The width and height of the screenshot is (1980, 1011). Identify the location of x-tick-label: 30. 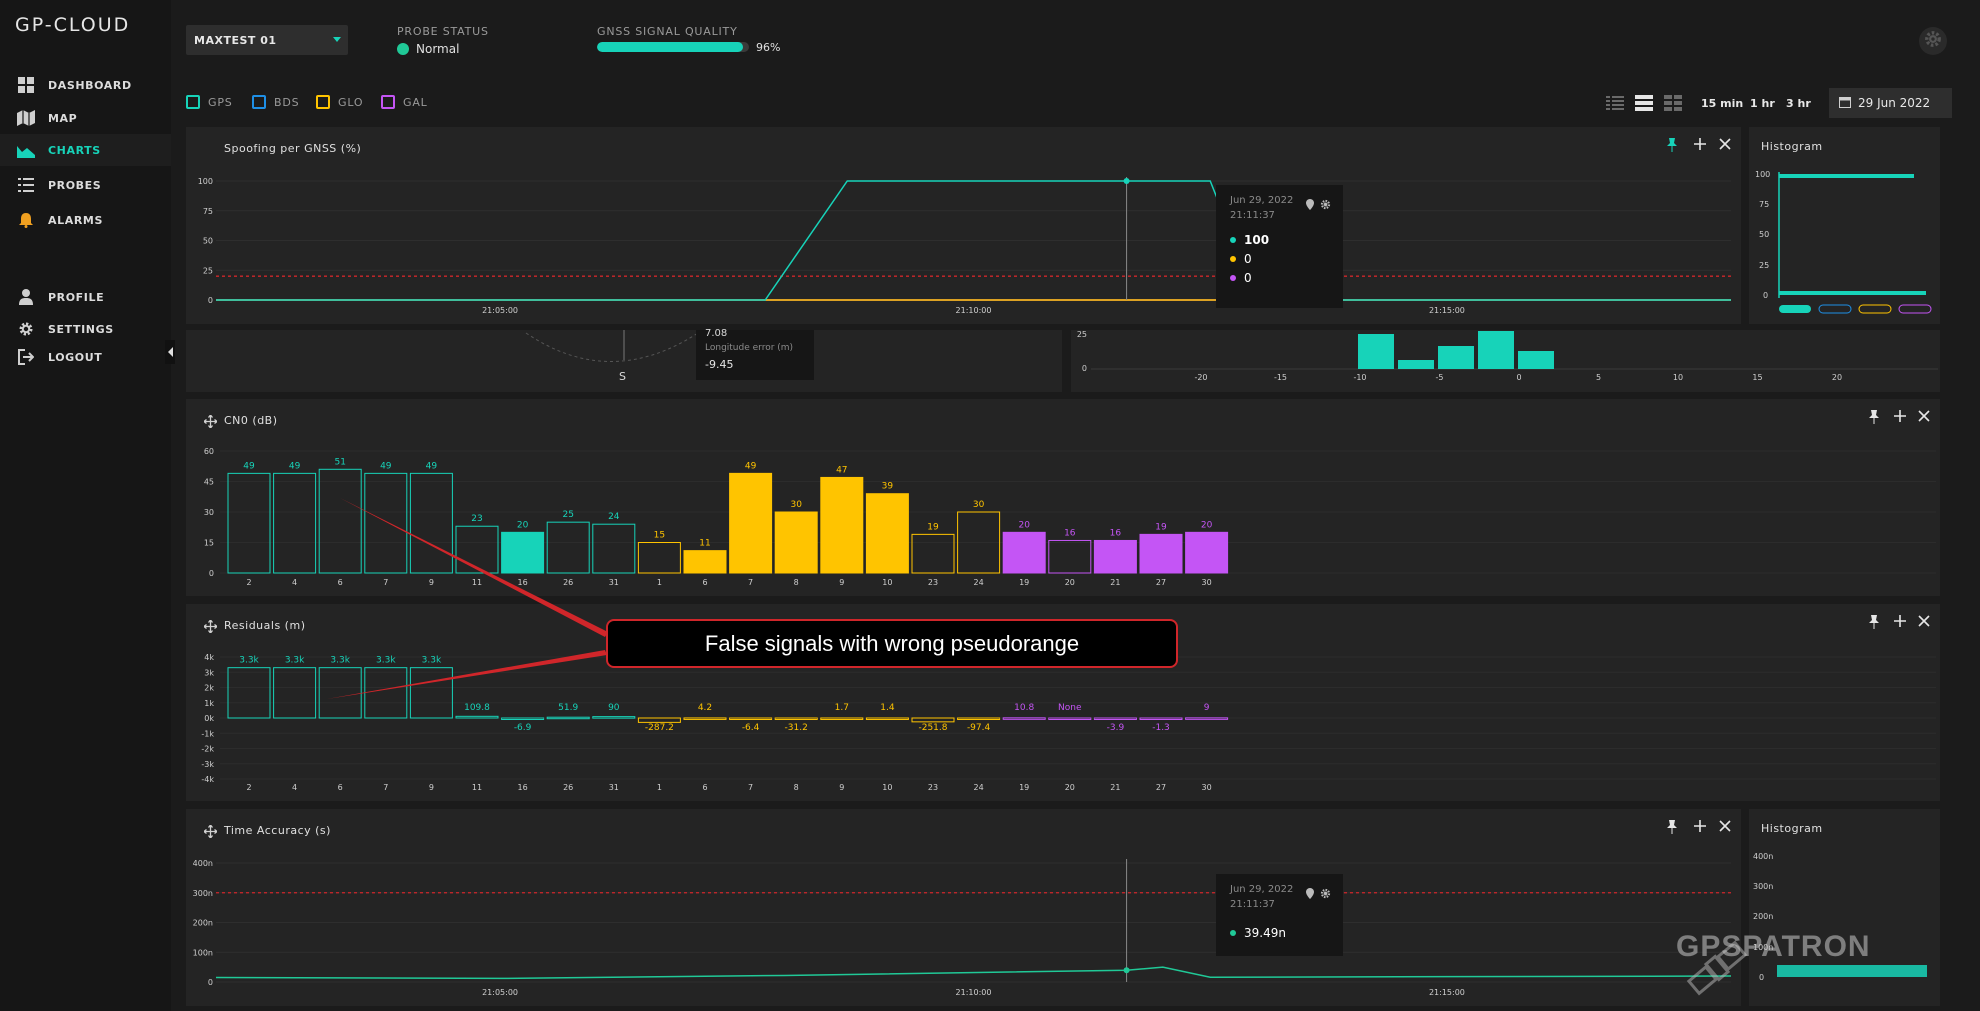
(1207, 582).